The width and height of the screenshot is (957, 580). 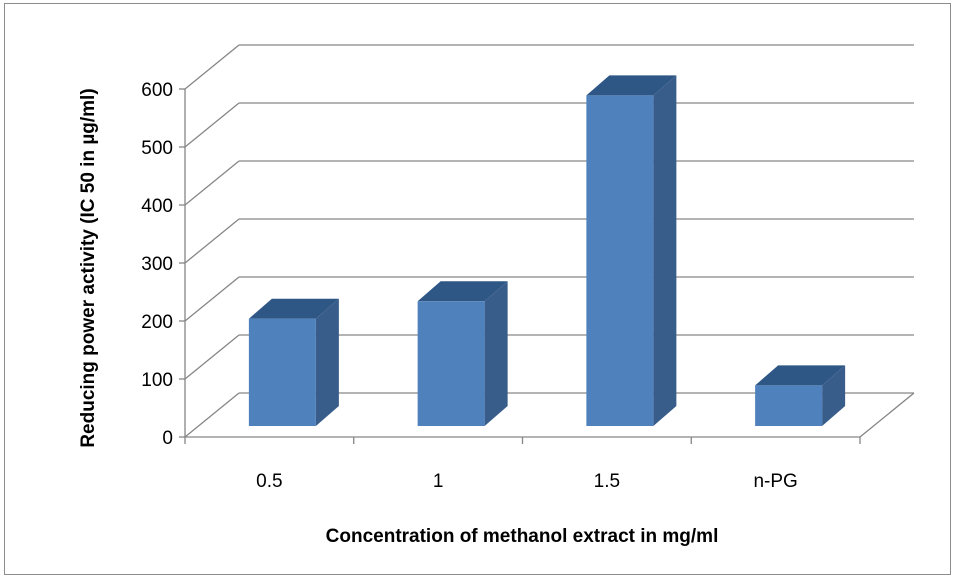 I want to click on y-tick-label: 100, so click(x=157, y=380).